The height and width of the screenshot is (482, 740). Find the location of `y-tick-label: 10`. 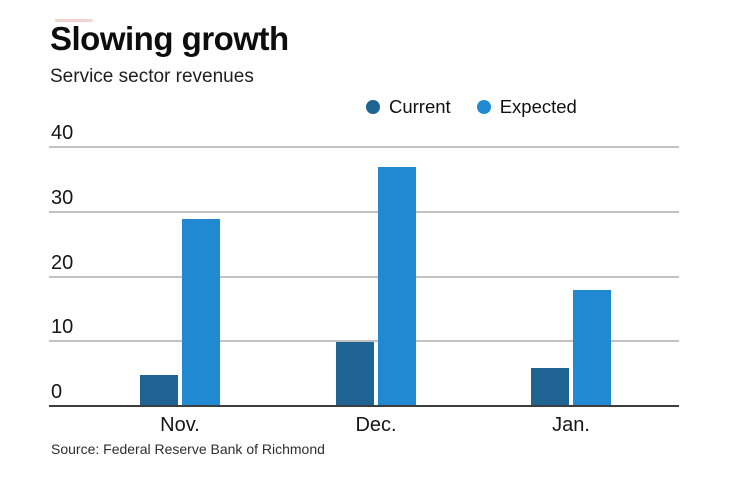

y-tick-label: 10 is located at coordinates (62, 327).